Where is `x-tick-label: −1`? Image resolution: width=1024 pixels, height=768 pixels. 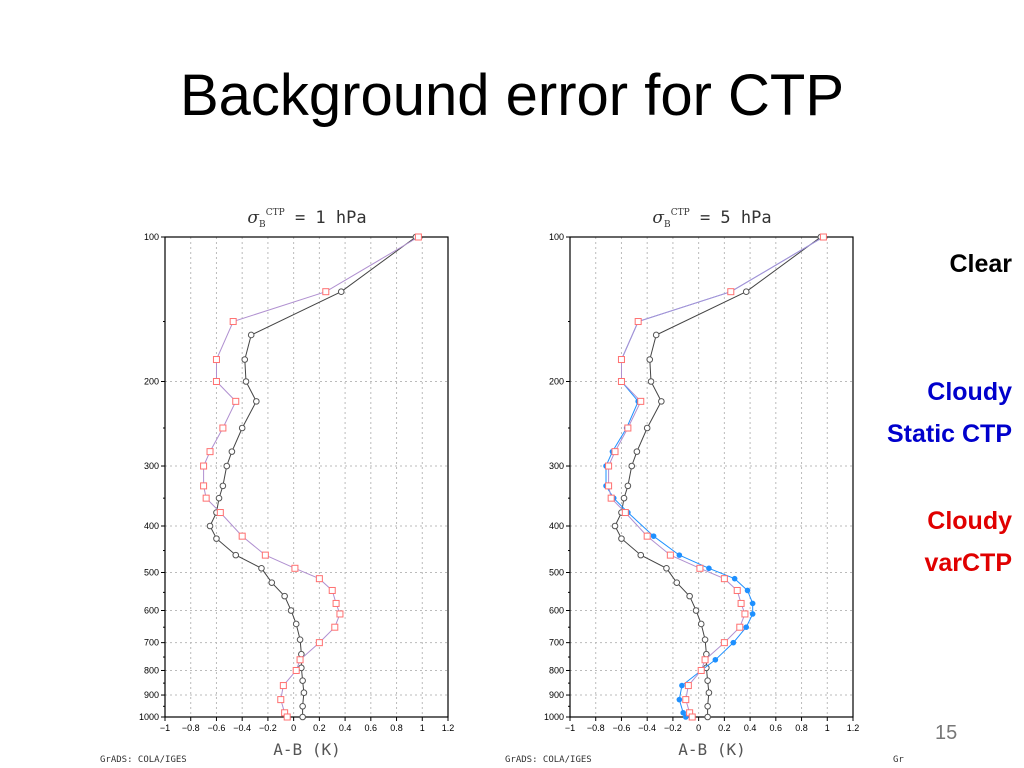
x-tick-label: −1 is located at coordinates (570, 728).